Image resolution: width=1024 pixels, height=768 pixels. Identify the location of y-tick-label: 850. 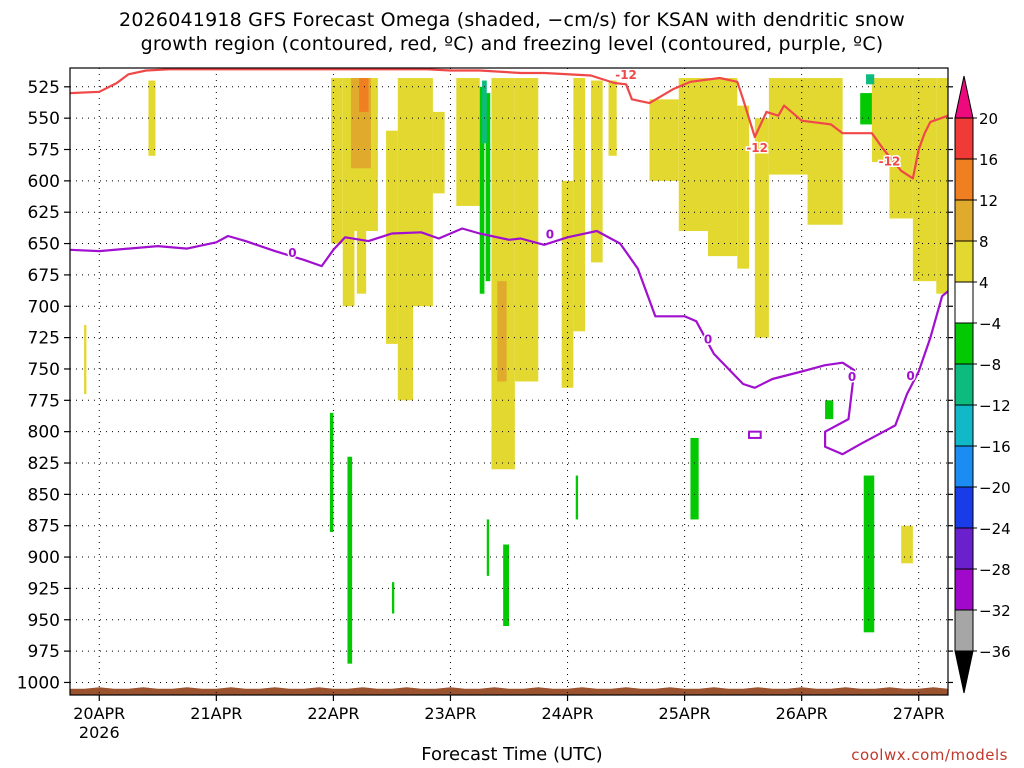
(44, 495).